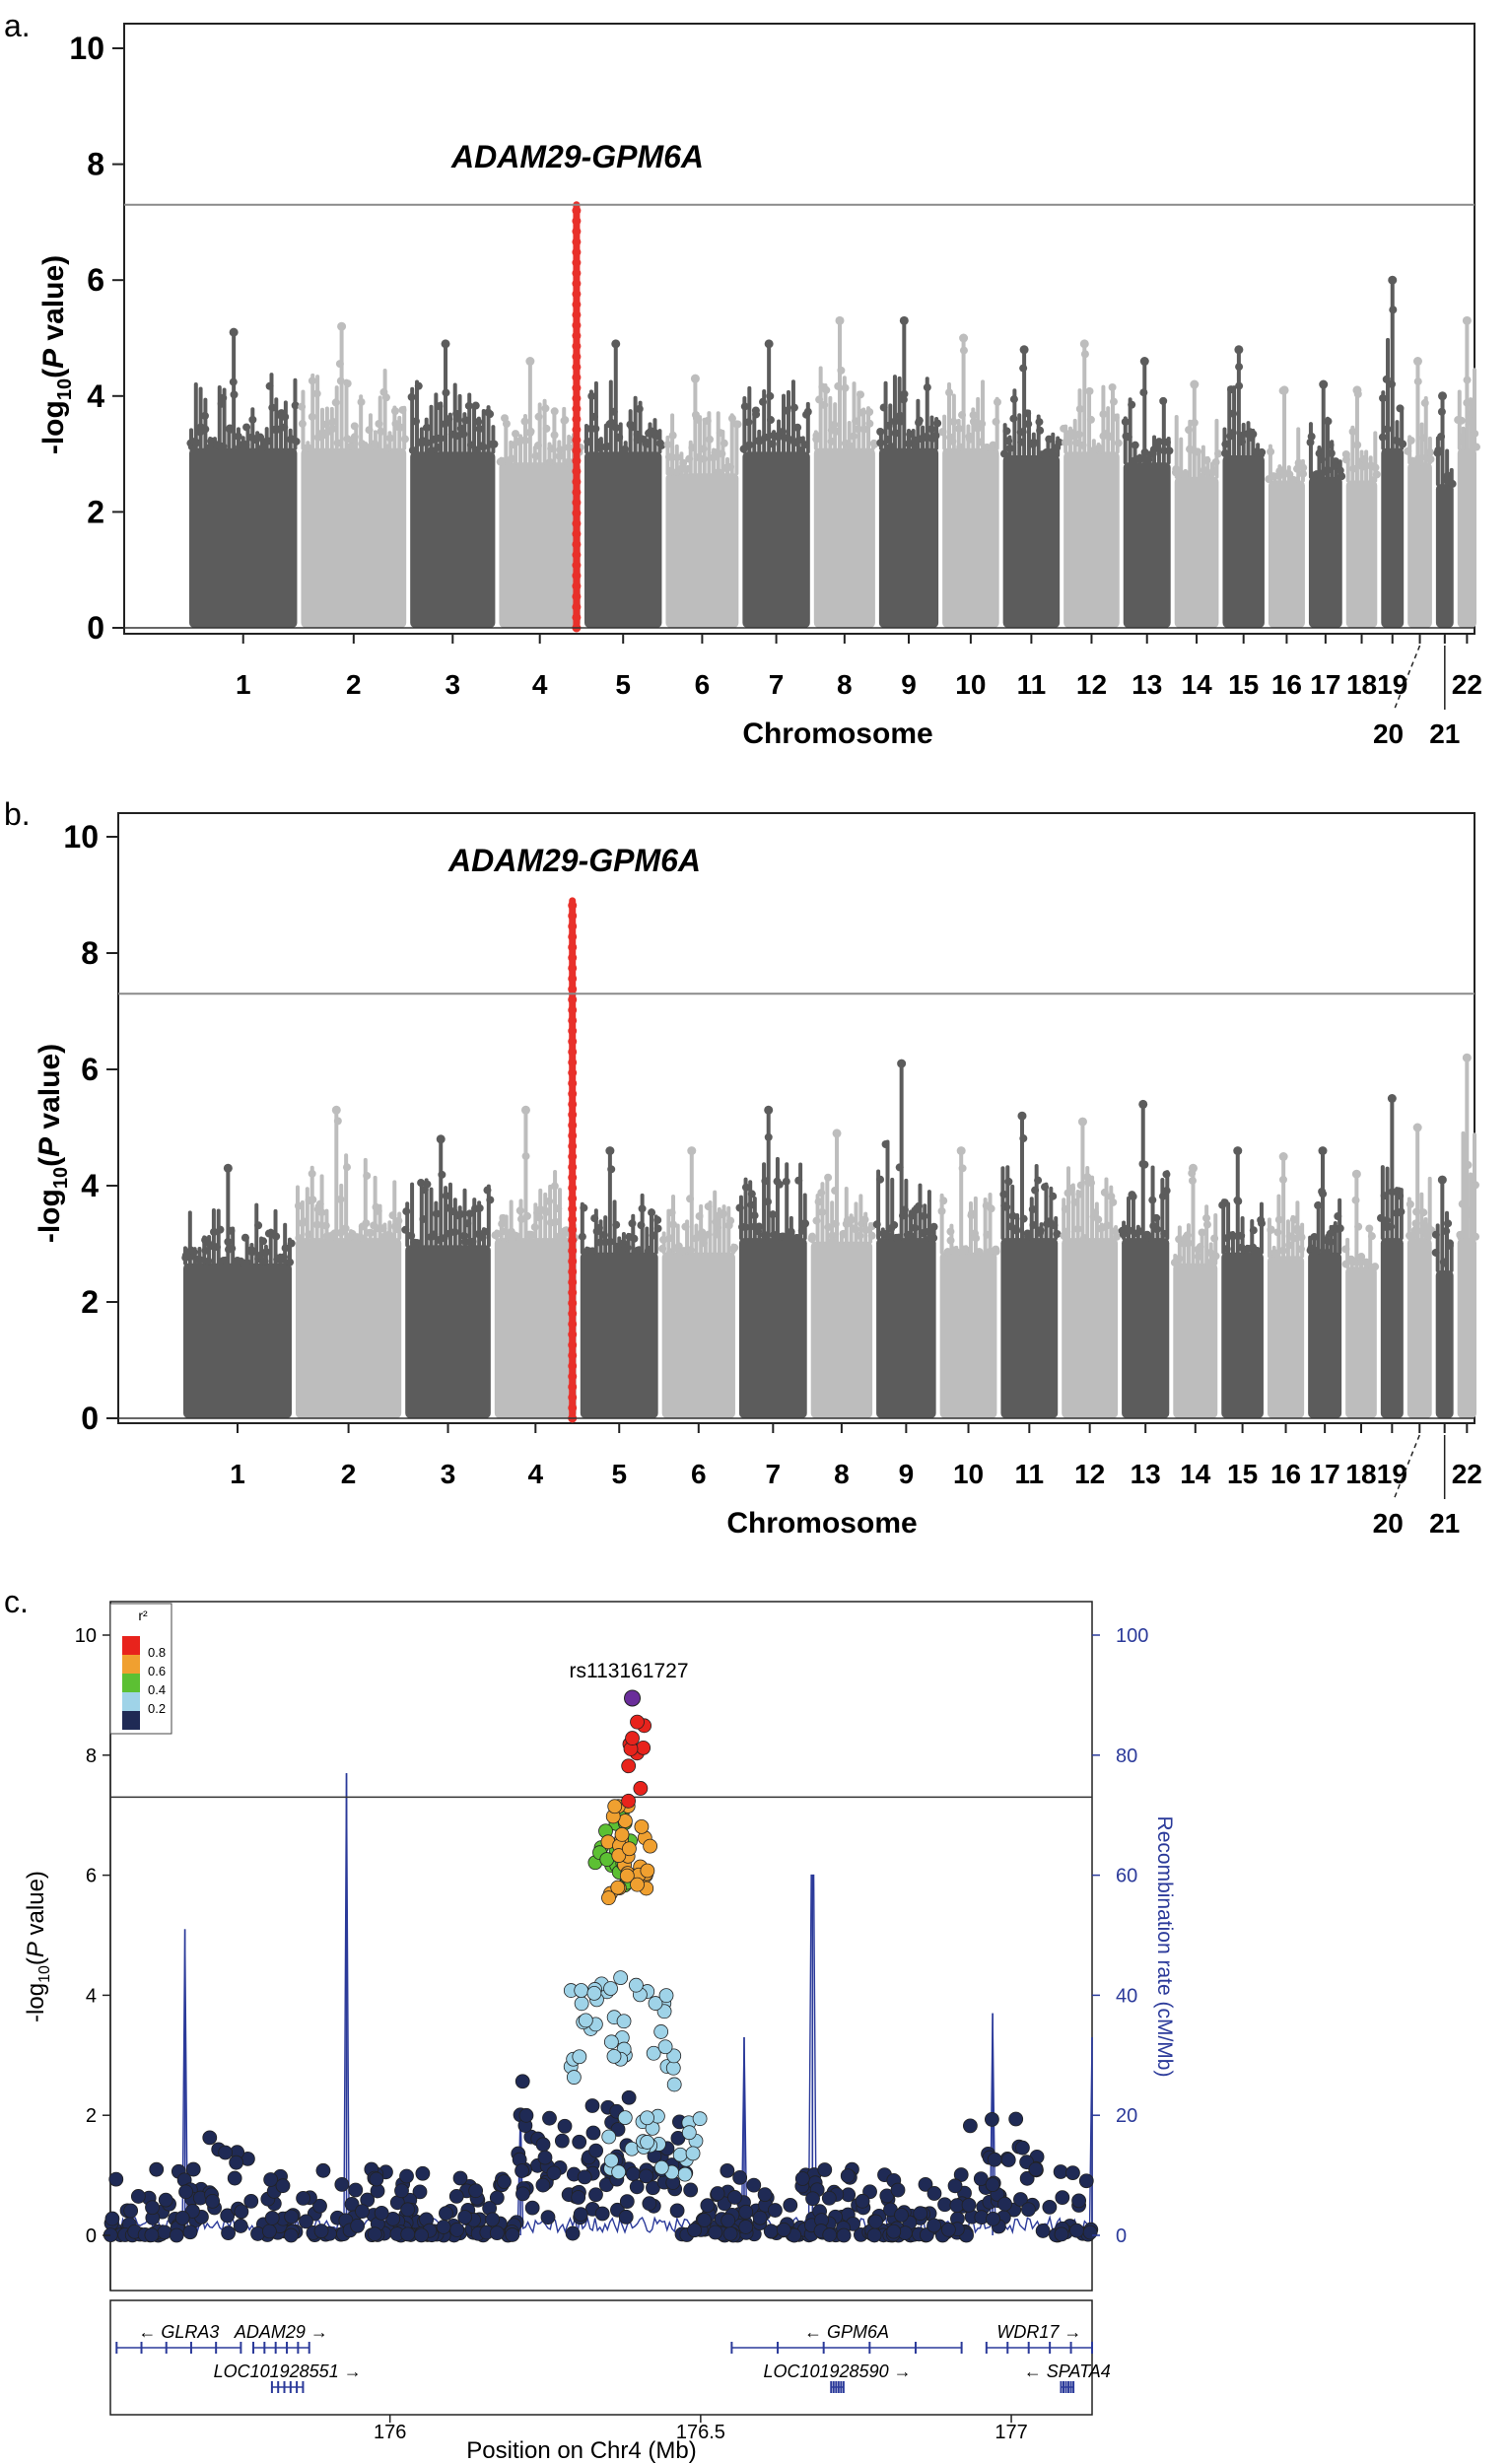 The width and height of the screenshot is (1509, 2464). Describe the element at coordinates (837, 2371) in the screenshot. I see `gene-label: LOC101928590 →` at that location.